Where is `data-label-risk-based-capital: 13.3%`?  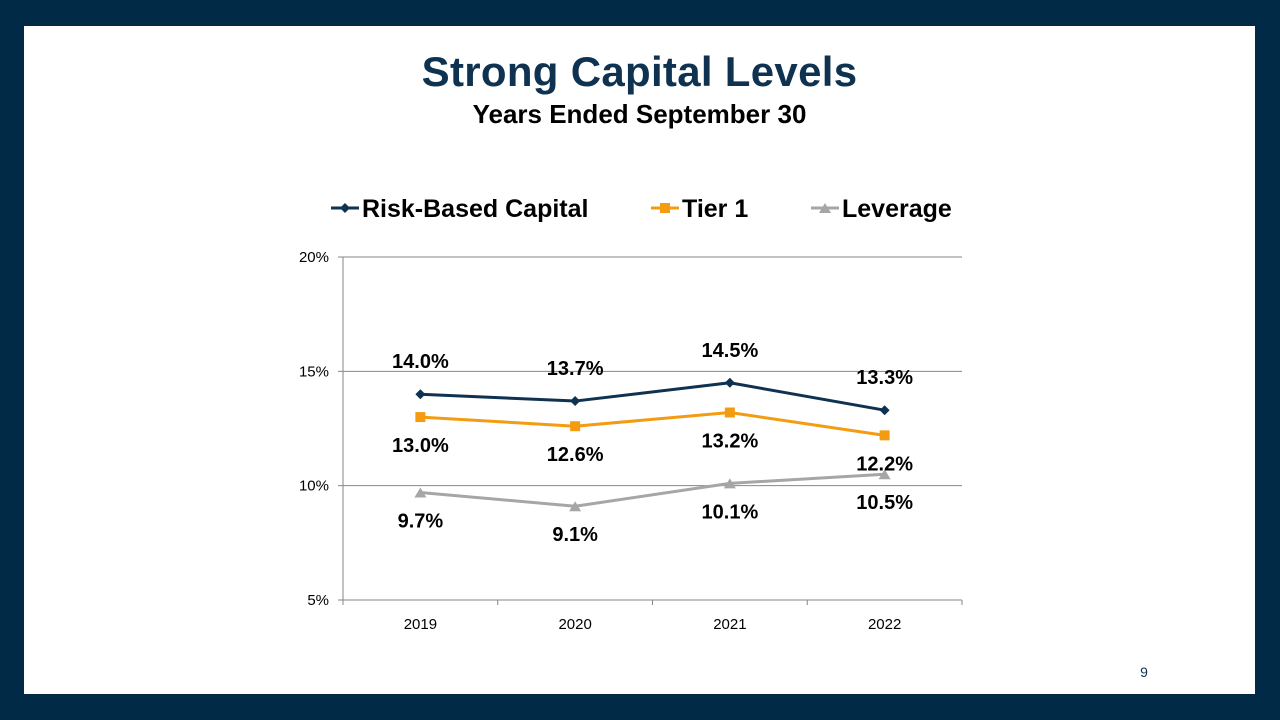 data-label-risk-based-capital: 13.3% is located at coordinates (884, 378).